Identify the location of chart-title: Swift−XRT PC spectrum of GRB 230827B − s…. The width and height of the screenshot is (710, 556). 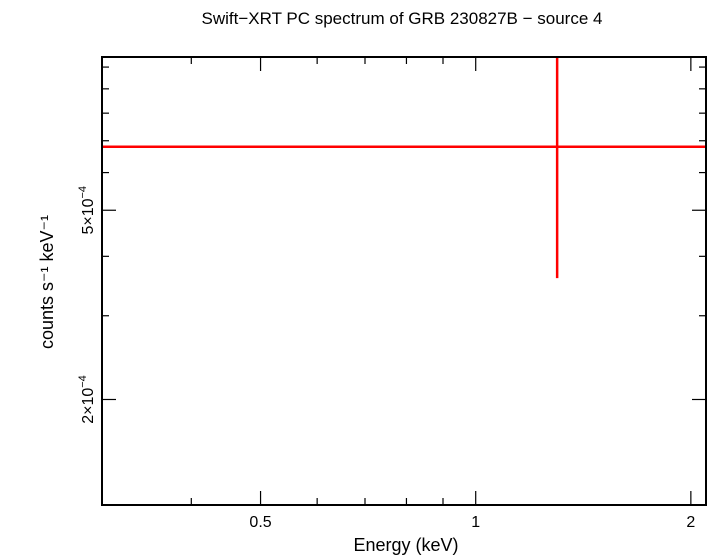
(402, 18).